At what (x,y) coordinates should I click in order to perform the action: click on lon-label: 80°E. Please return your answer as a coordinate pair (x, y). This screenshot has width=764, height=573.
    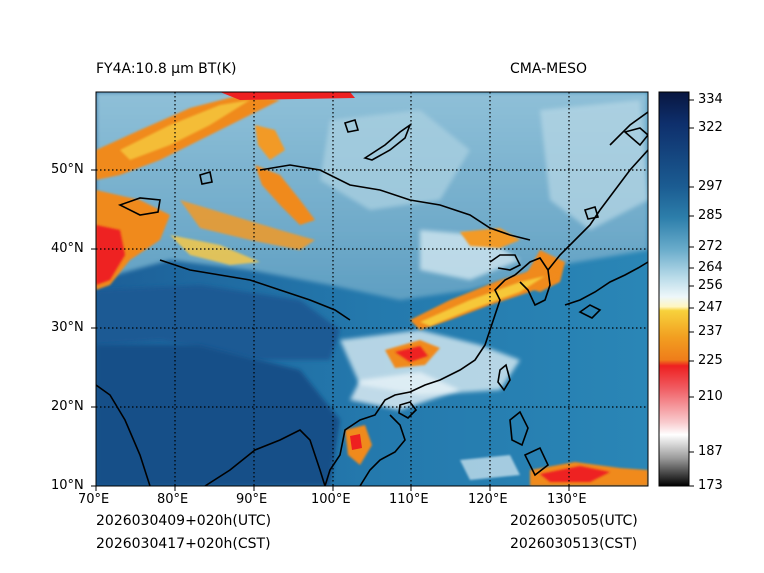
    Looking at the image, I should click on (173, 499).